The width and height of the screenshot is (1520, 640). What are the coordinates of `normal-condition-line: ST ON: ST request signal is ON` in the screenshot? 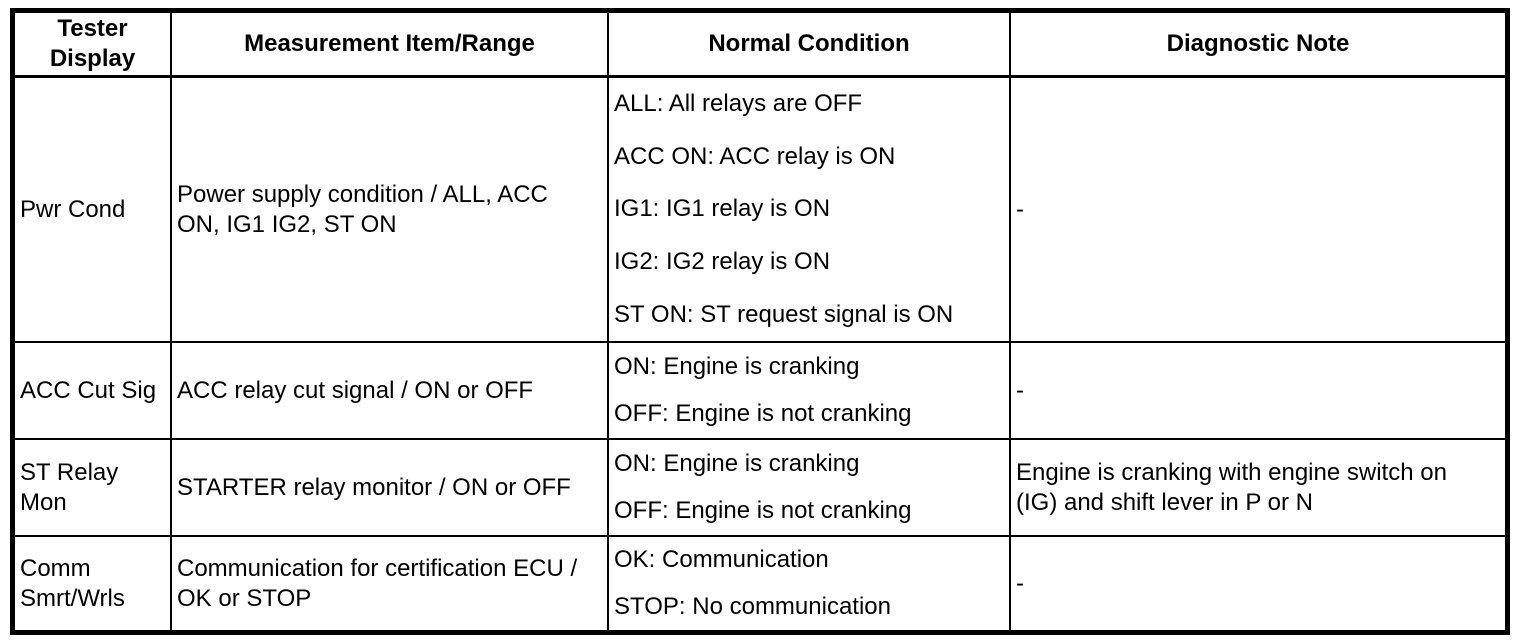 It's located at (784, 314).